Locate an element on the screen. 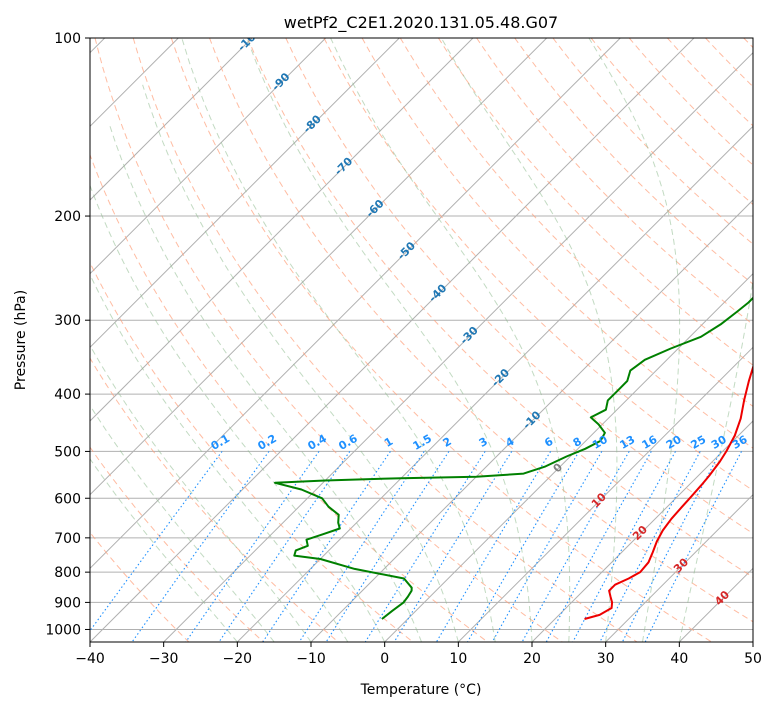 The width and height of the screenshot is (775, 712). x-tick-label: −30 is located at coordinates (164, 659).